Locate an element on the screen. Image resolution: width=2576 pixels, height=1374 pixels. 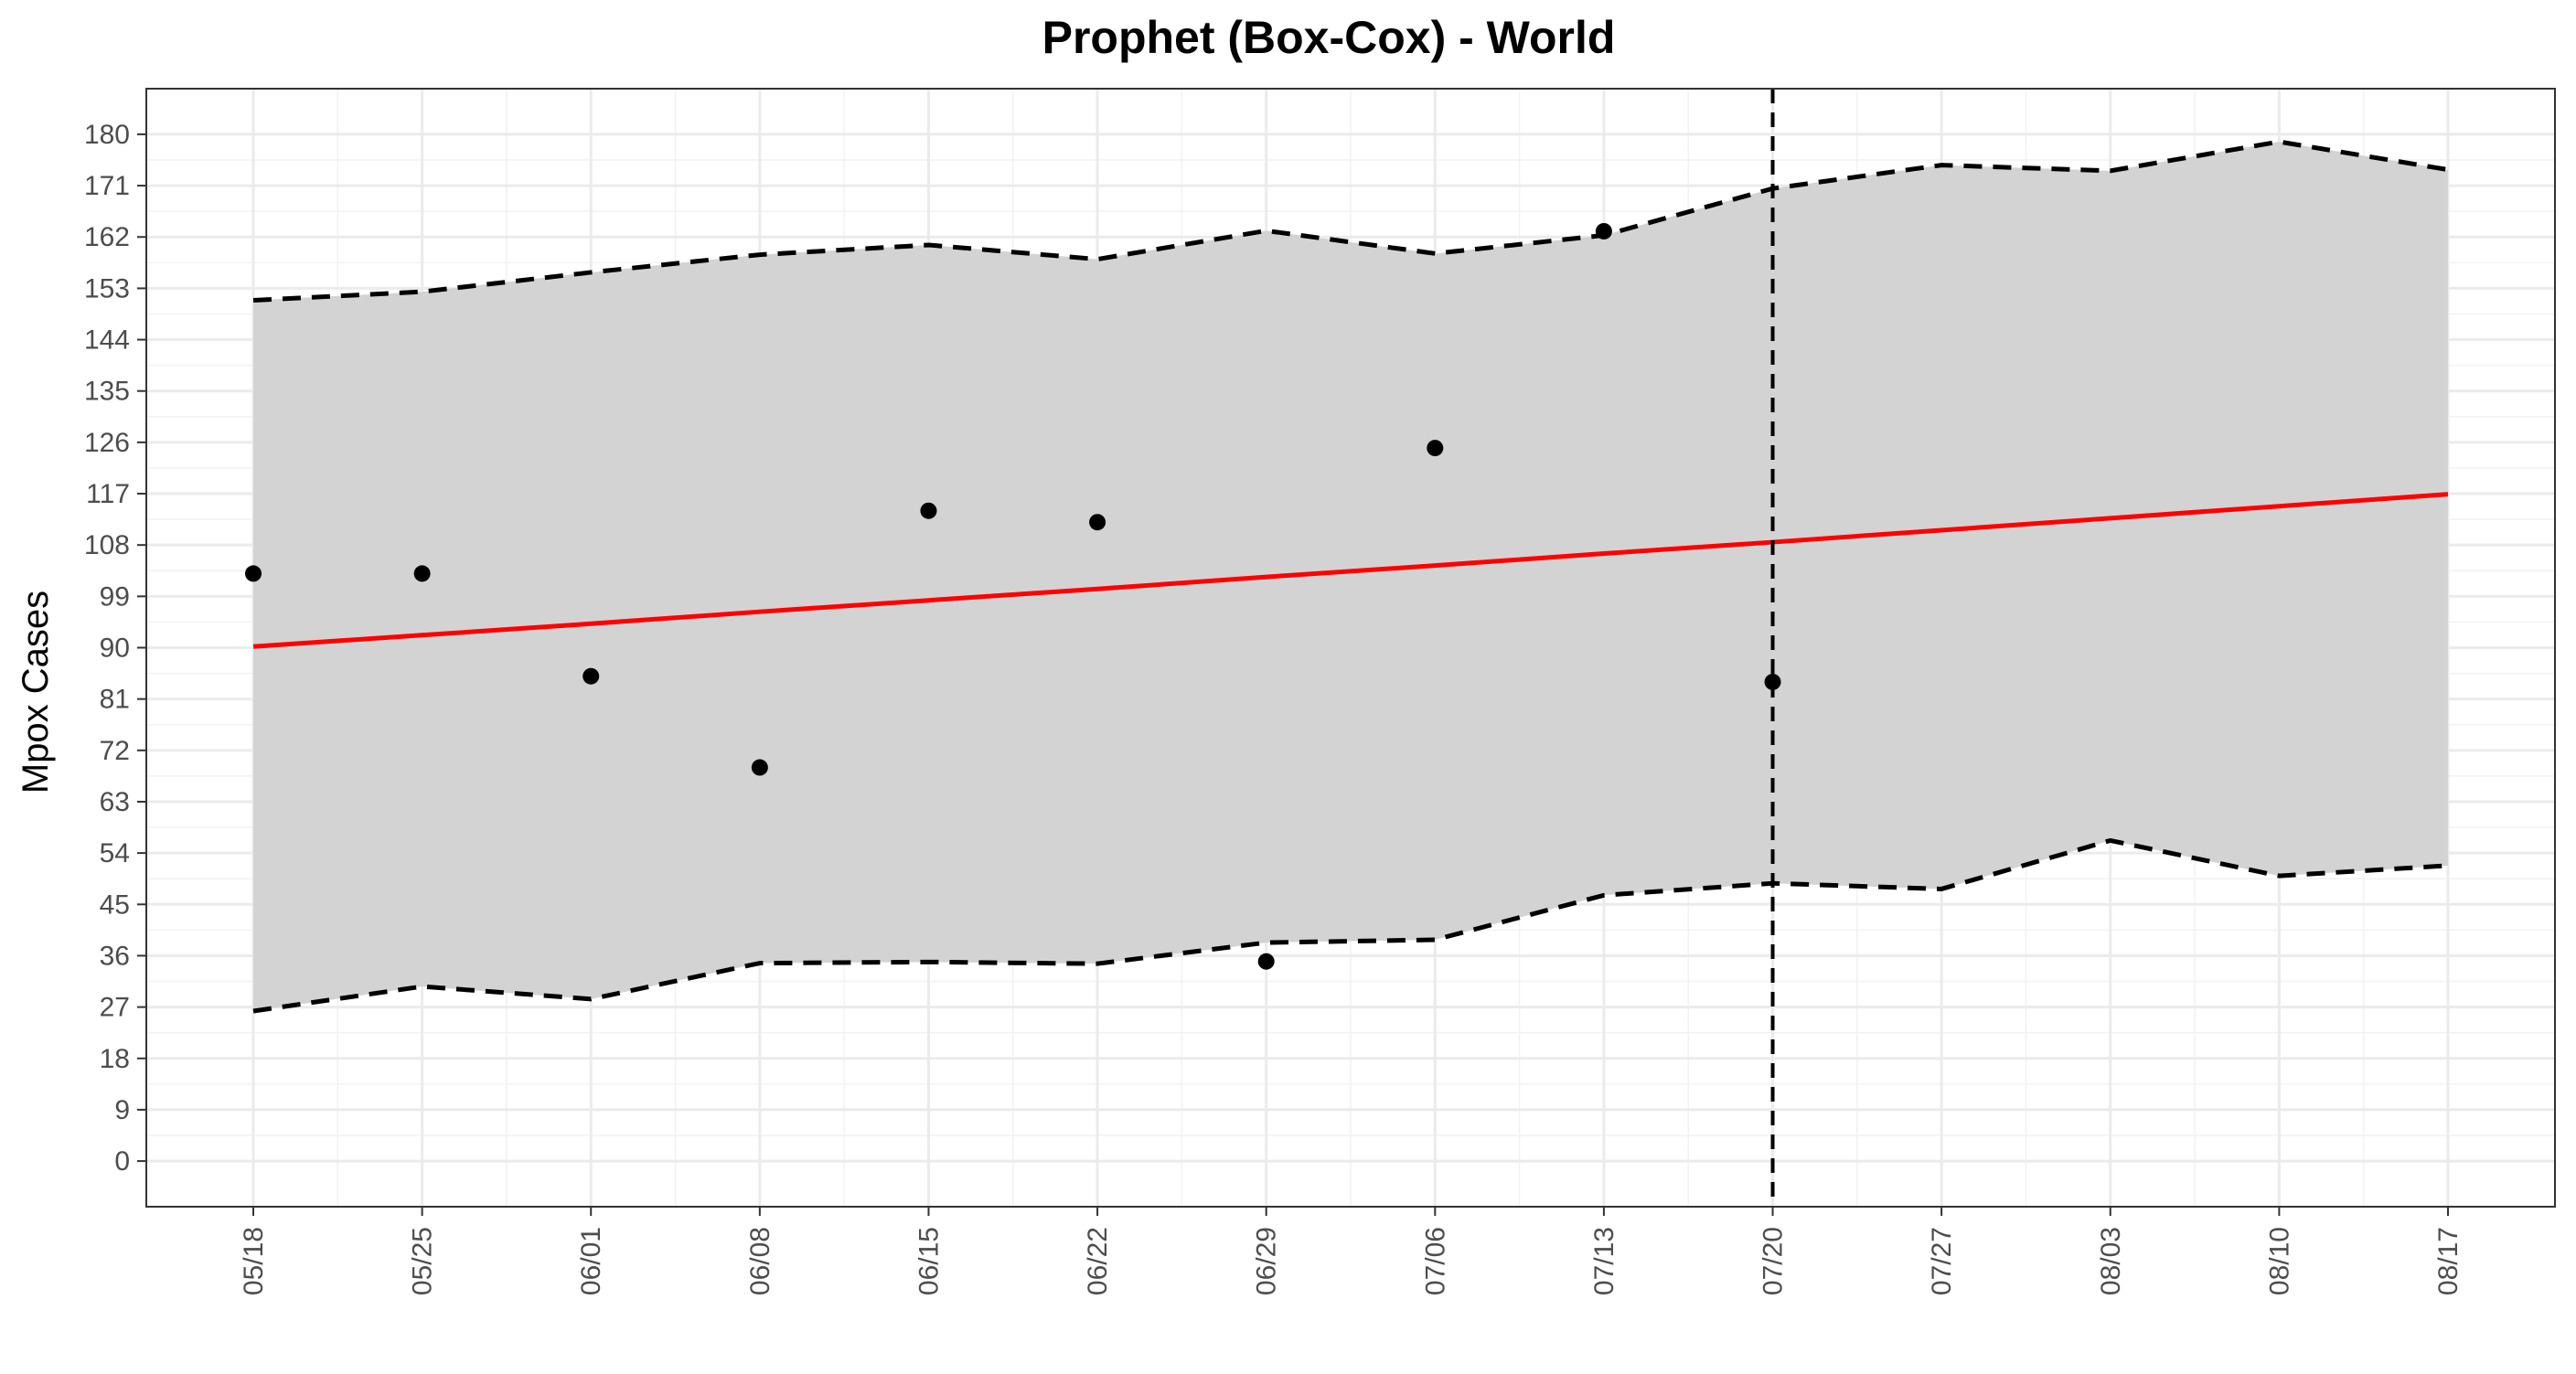
forecast-line is located at coordinates (1350, 570).